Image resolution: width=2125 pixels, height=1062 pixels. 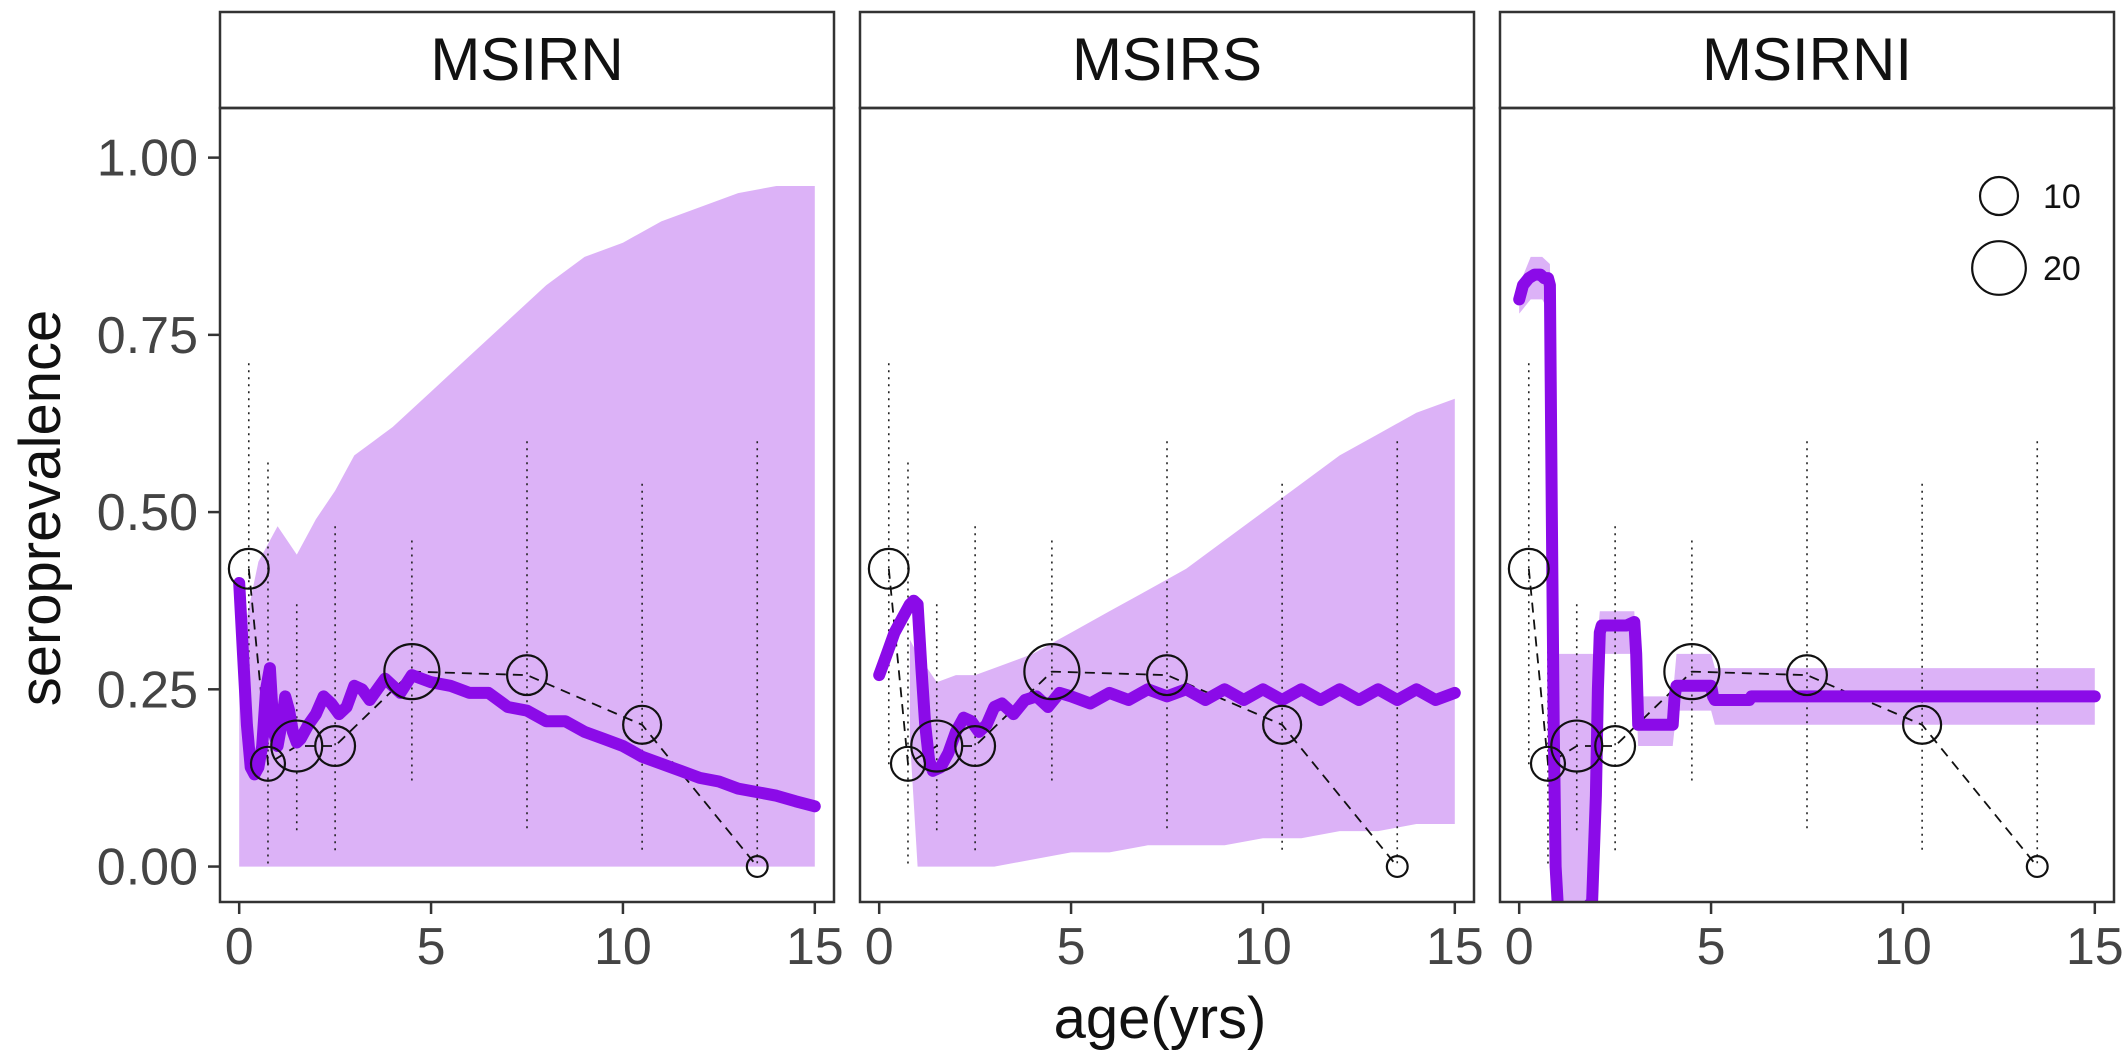 I want to click on y-tick-label: 0.00, so click(x=147, y=868).